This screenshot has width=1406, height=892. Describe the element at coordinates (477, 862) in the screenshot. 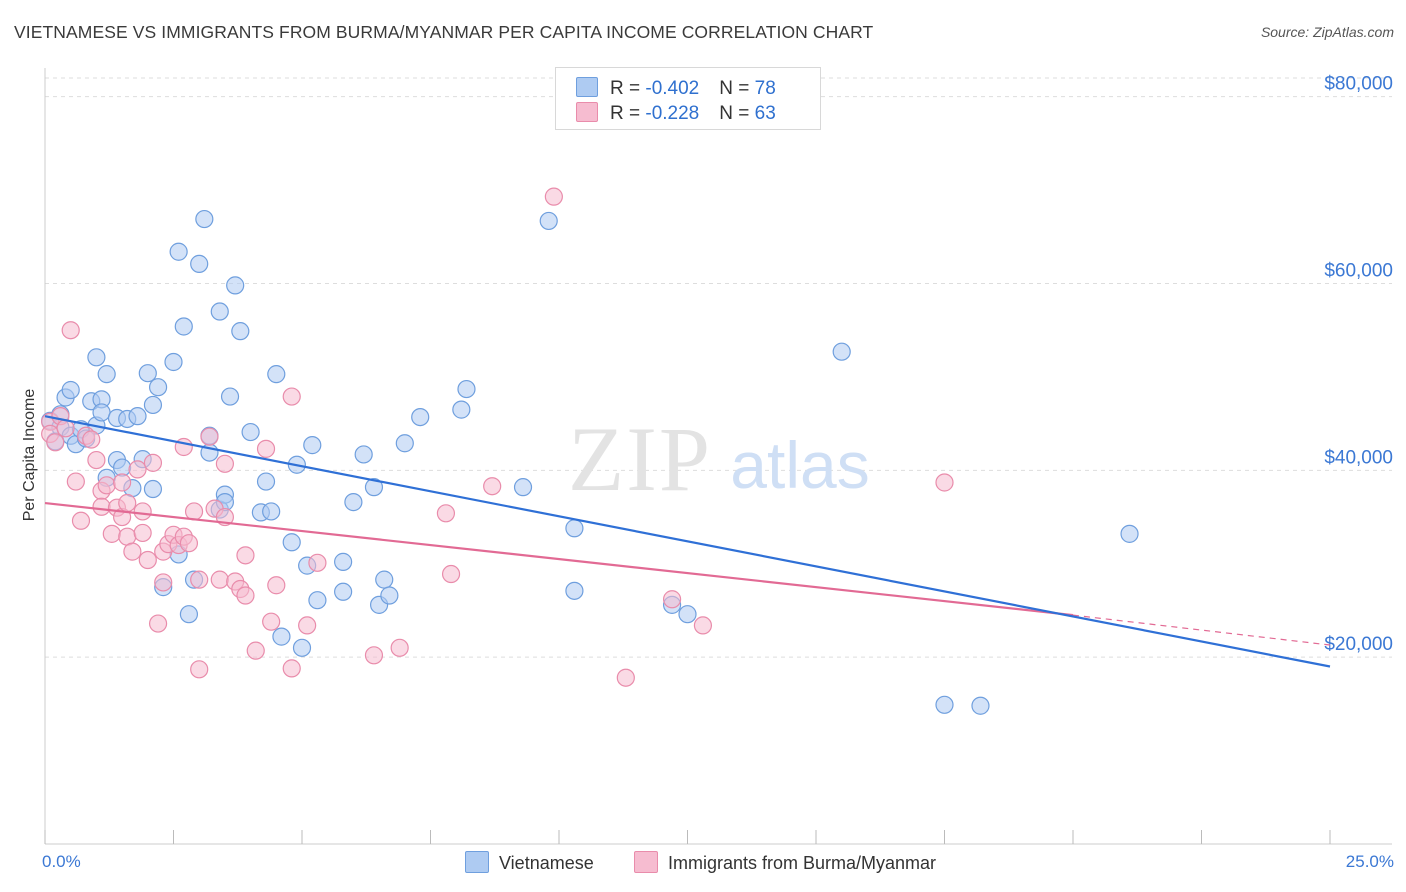

I see `bottom-legend-swatch-blue` at that location.